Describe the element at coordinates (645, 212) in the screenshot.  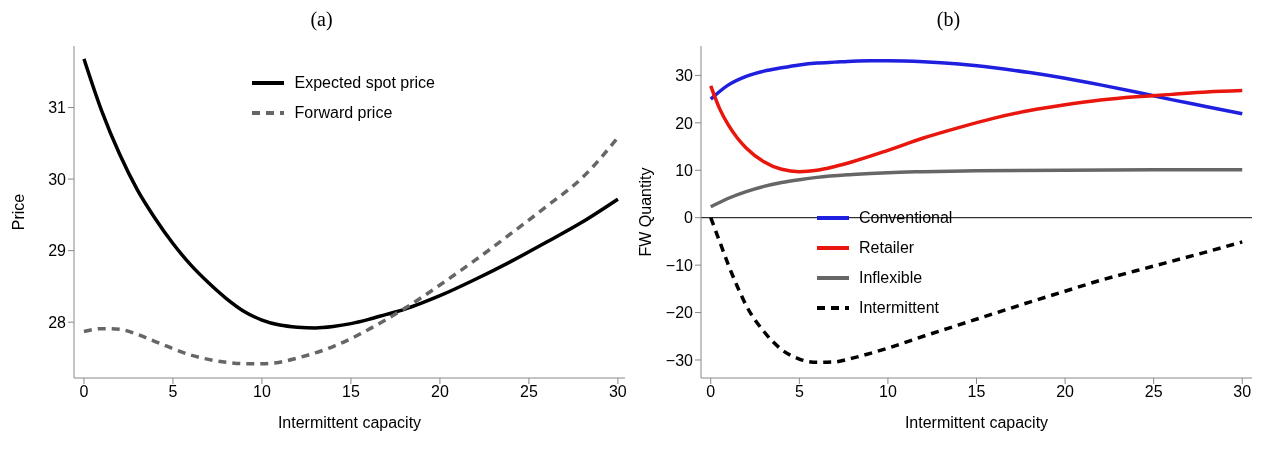
I see `y-axis-title: FW Quantity` at that location.